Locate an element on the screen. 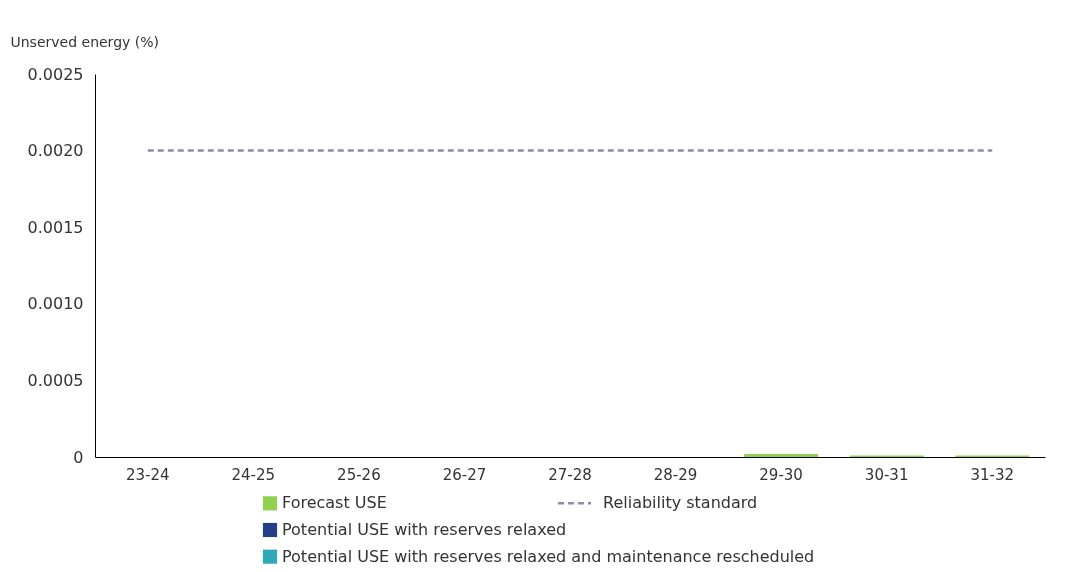  legend-label: Potential USE with reserves relaxed and maintenance rescheduled is located at coordinates (548, 556).